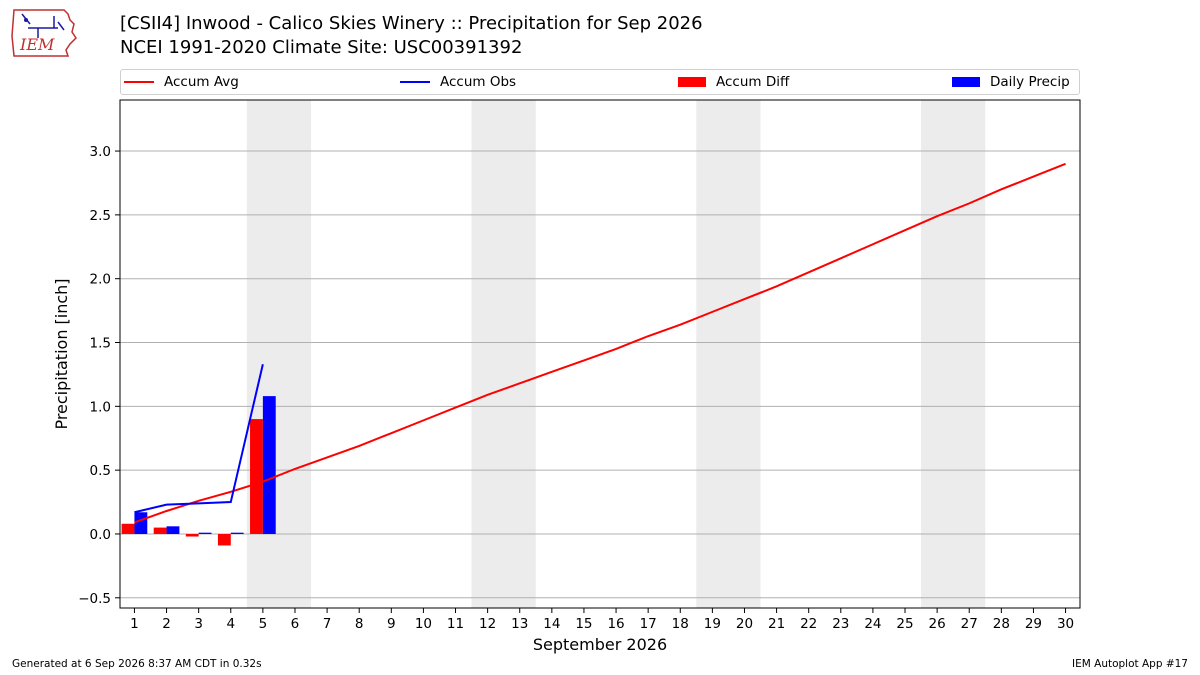 The height and width of the screenshot is (675, 1200). I want to click on y-tick-label: 0.0, so click(100, 535).